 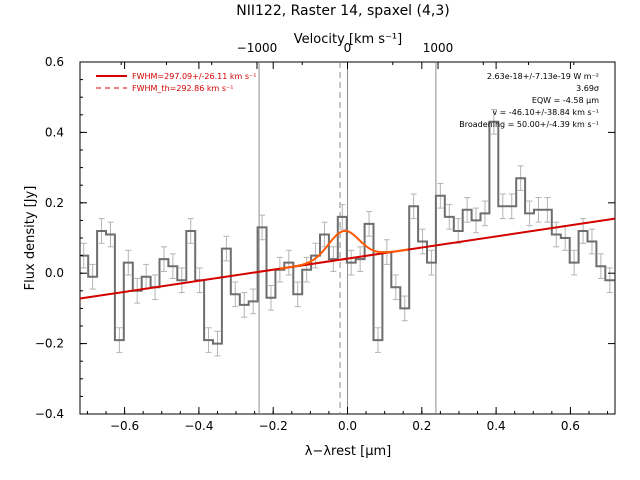 I want to click on y-tick-label: 0.0, so click(x=54, y=273).